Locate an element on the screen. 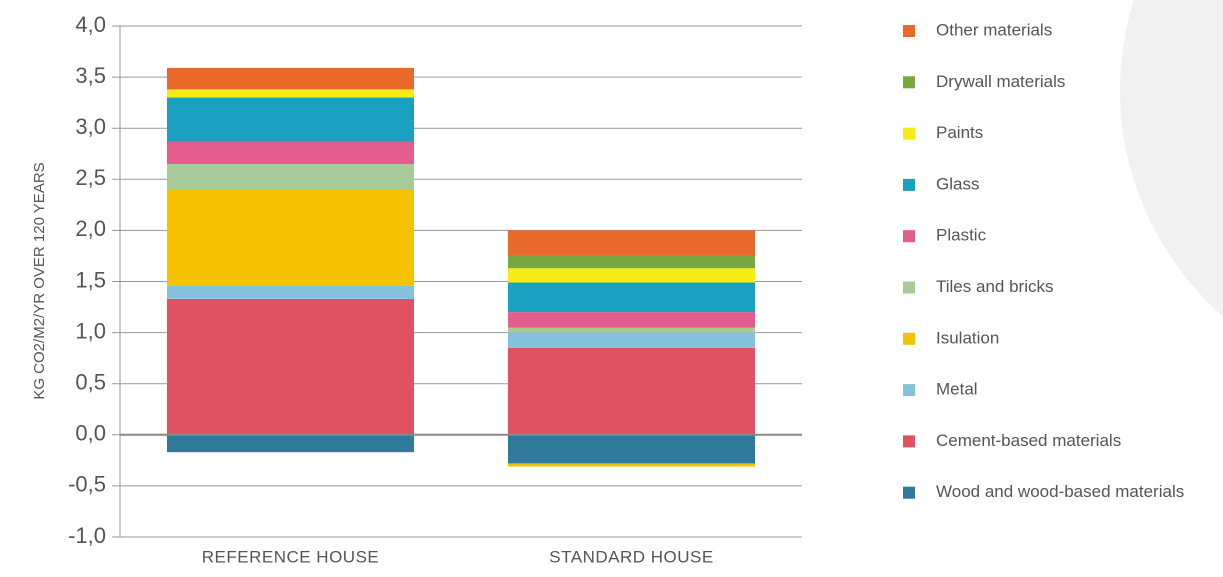  y-tick-label: 1,5 is located at coordinates (90, 279).